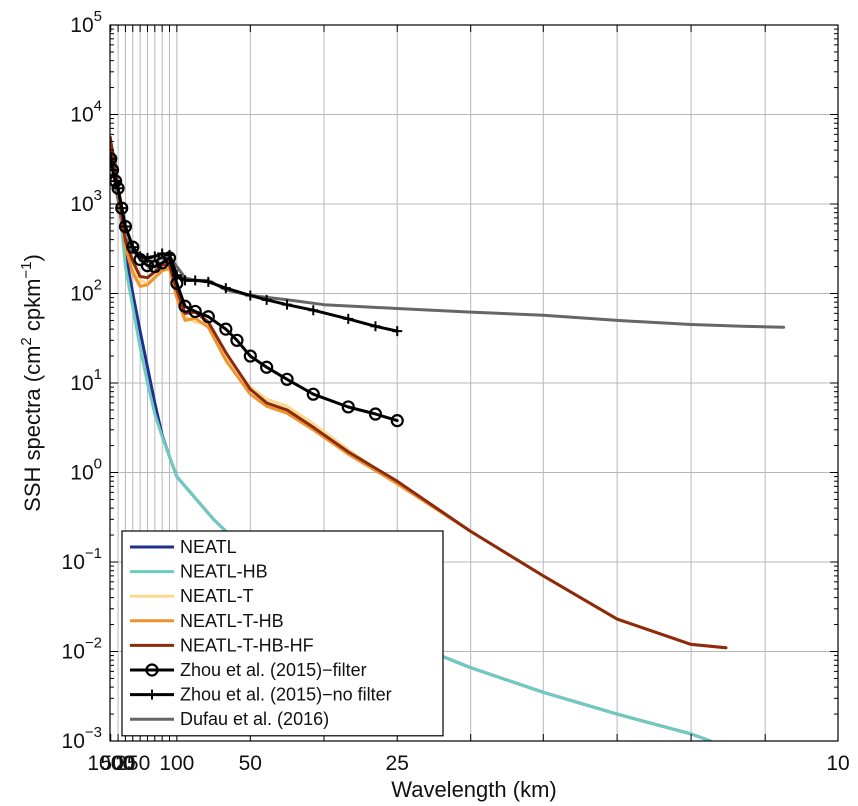  I want to click on y-tick-exponent: 4, so click(98, 106).